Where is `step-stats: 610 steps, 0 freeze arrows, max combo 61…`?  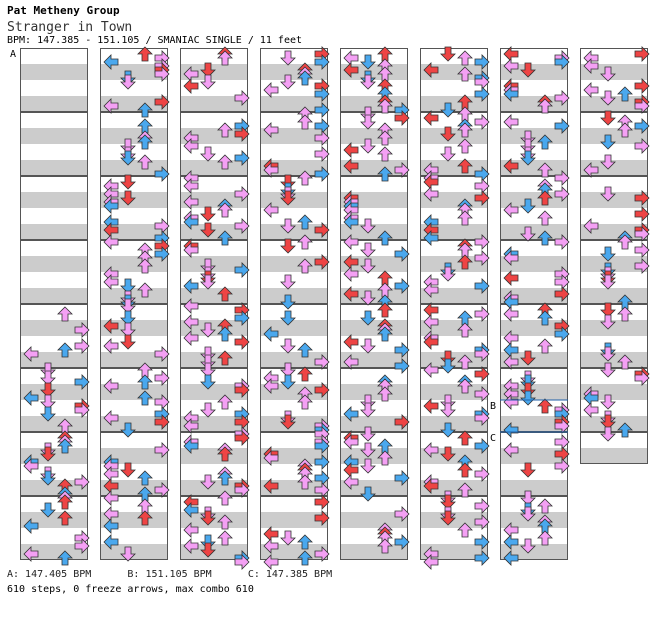 step-stats: 610 steps, 0 freeze arrows, max combo 61… is located at coordinates (130, 589).